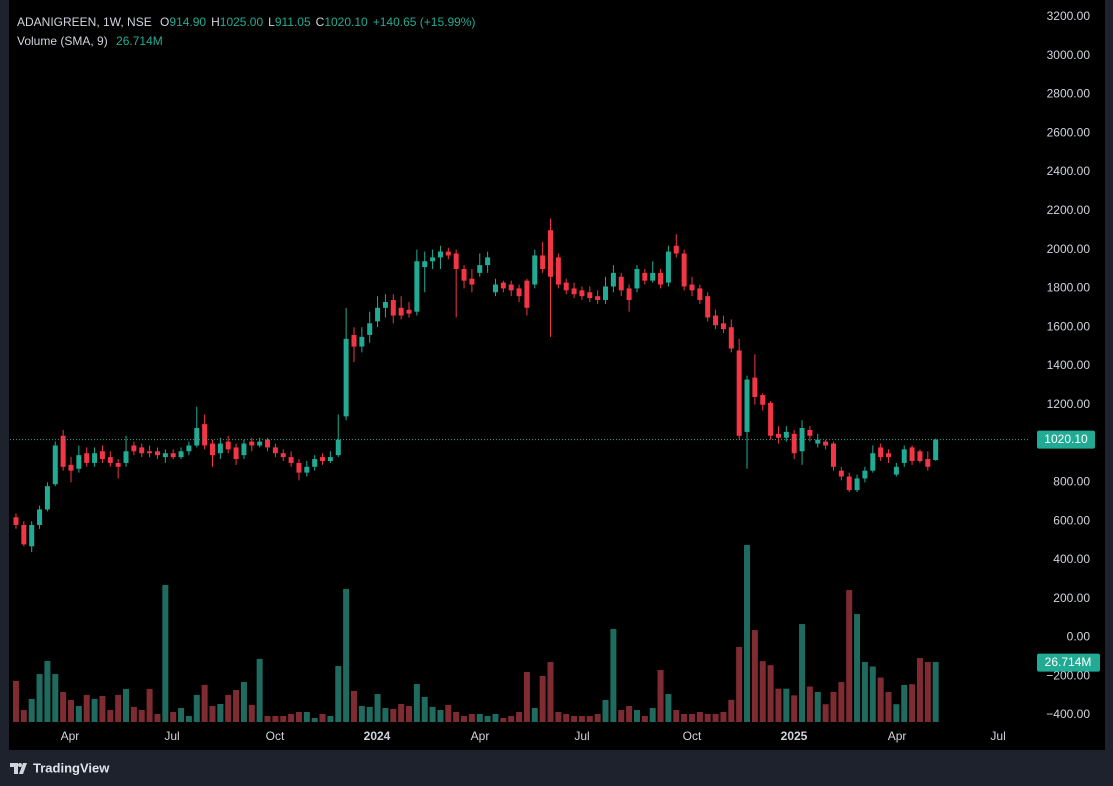 Image resolution: width=1113 pixels, height=786 pixels. I want to click on x-tick-label: Apr, so click(480, 736).